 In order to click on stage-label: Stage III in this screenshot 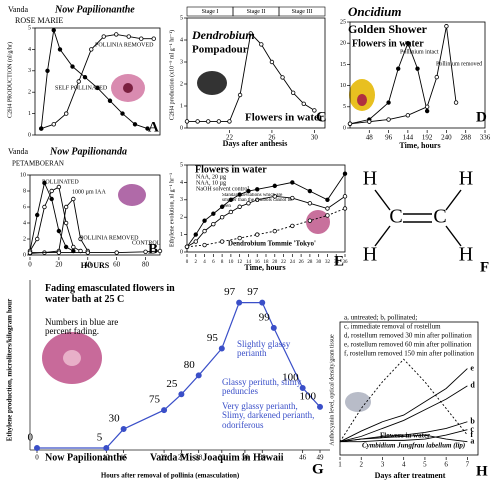, I will do `click(302, 12)`.